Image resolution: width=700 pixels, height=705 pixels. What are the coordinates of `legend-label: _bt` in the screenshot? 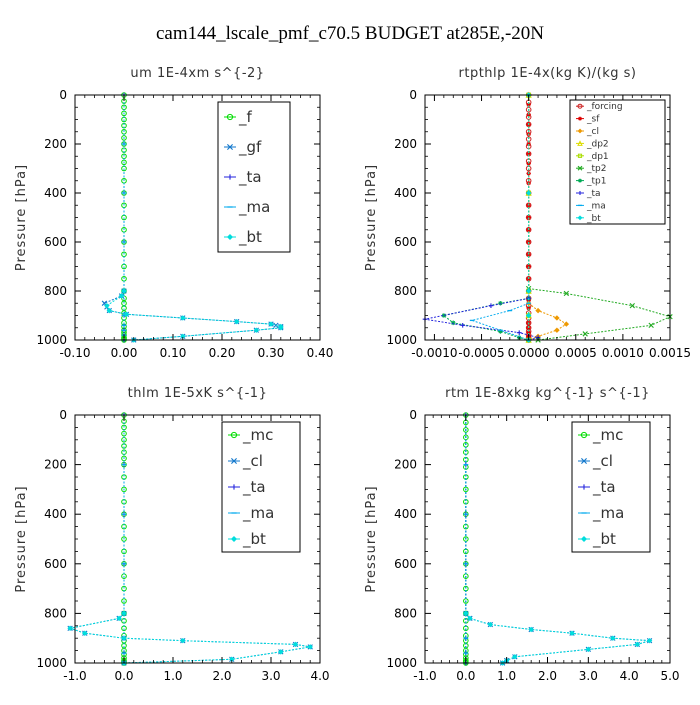 It's located at (604, 539).